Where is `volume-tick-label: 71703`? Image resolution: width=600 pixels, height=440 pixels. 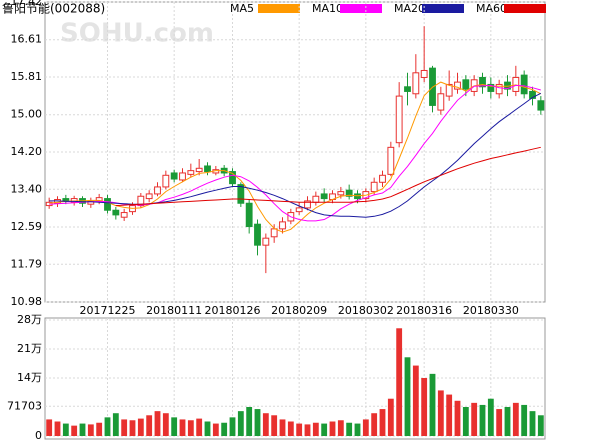
volume-tick-label: 71703 is located at coordinates (24, 405).